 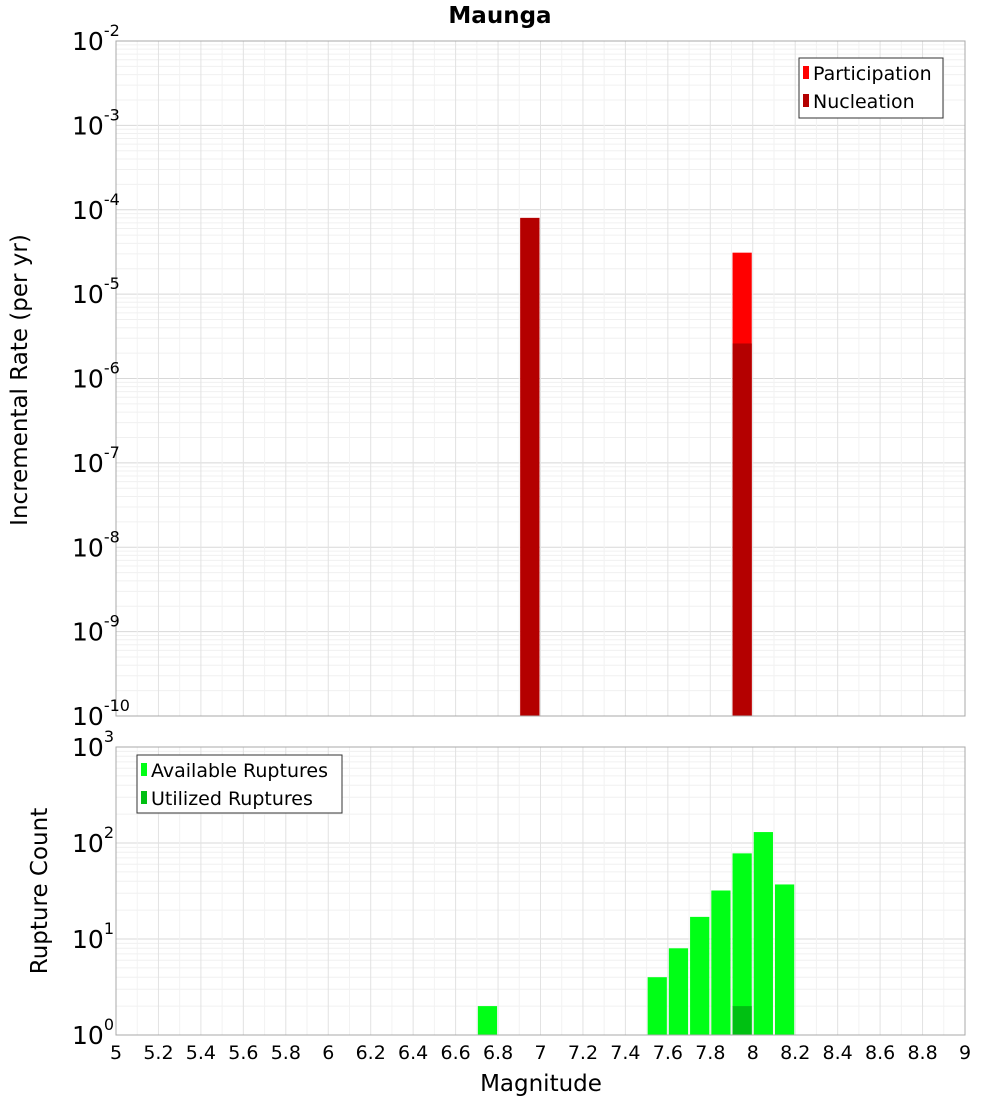 I want to click on x-tick-label: 8.4, so click(x=838, y=1053).